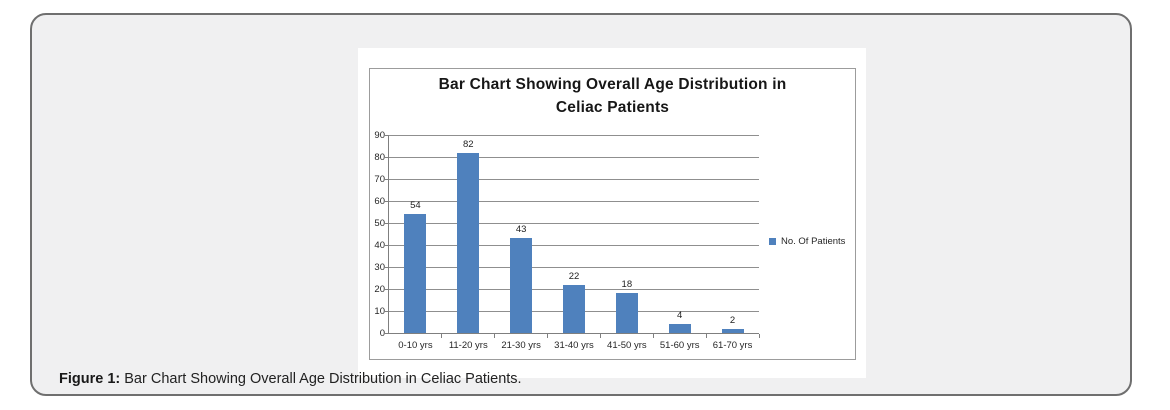 The height and width of the screenshot is (410, 1170). Describe the element at coordinates (468, 144) in the screenshot. I see `bar-value-label: 82` at that location.